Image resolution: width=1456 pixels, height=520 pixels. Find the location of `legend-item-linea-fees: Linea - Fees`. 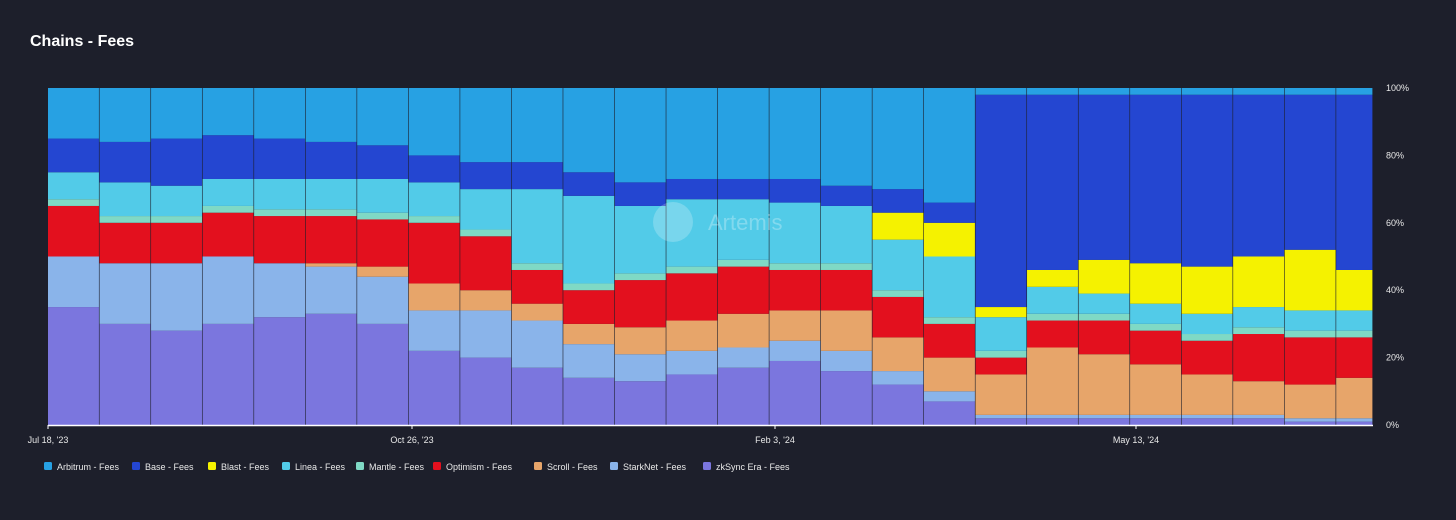

legend-item-linea-fees: Linea - Fees is located at coordinates (314, 467).